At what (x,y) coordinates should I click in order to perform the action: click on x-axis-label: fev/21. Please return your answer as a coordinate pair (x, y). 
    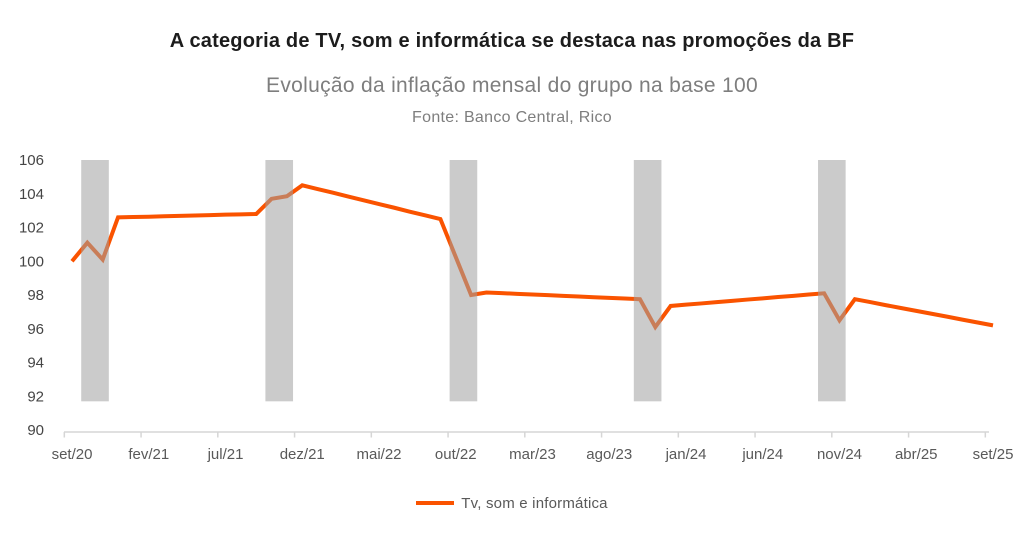
    Looking at the image, I should click on (148, 454).